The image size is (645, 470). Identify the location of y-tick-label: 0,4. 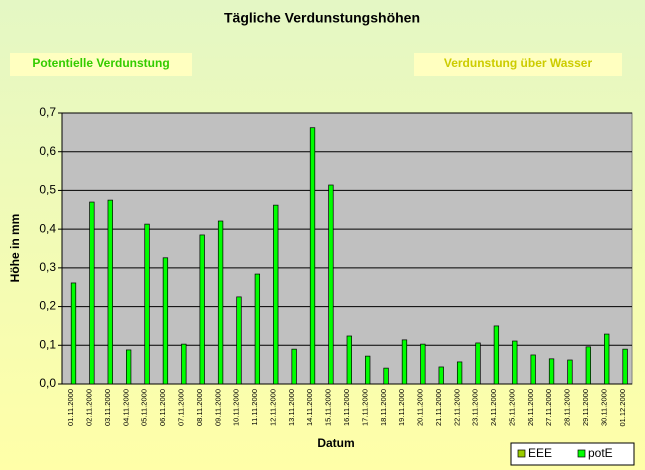
(47, 228).